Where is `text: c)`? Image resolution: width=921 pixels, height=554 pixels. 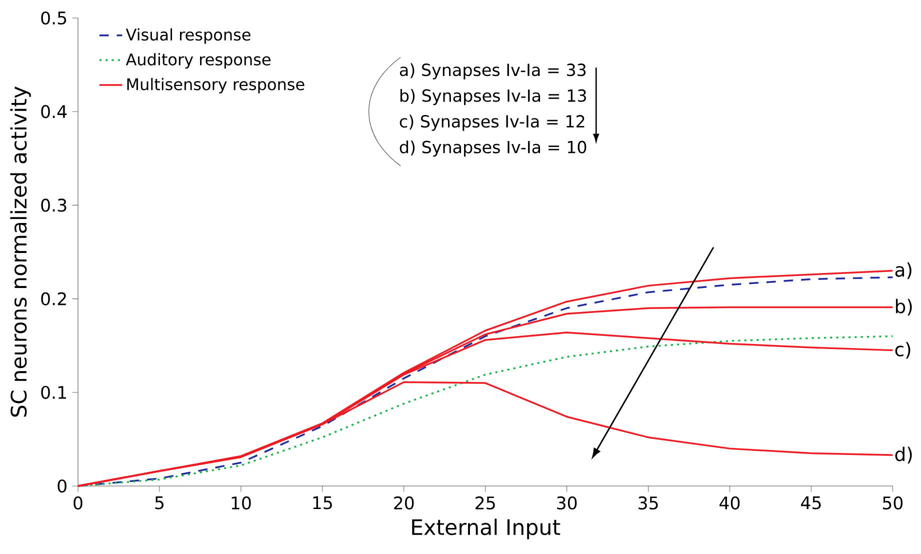
text: c) is located at coordinates (902, 350).